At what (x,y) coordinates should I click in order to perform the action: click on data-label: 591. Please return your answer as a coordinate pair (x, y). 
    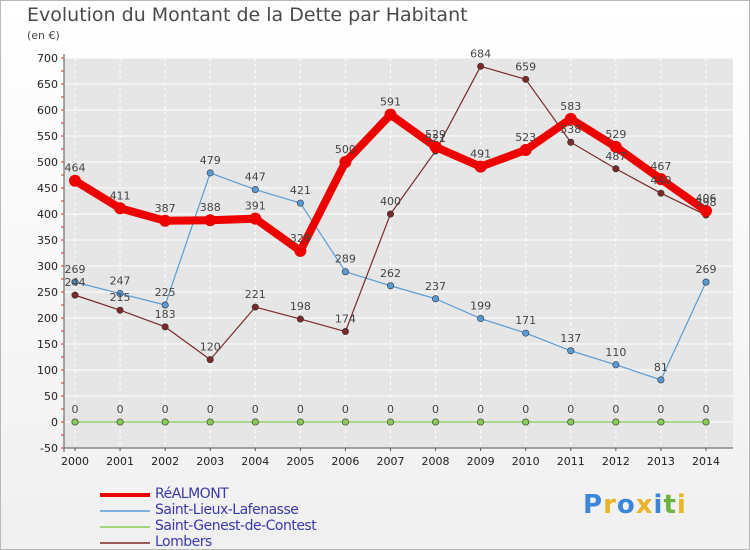
    Looking at the image, I should click on (390, 102).